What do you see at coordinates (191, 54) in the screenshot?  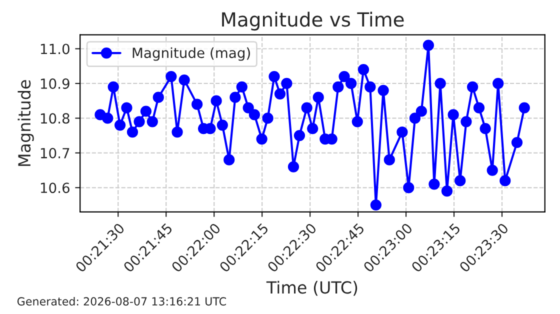 I see `legend-label: Magnitude (mag)` at bounding box center [191, 54].